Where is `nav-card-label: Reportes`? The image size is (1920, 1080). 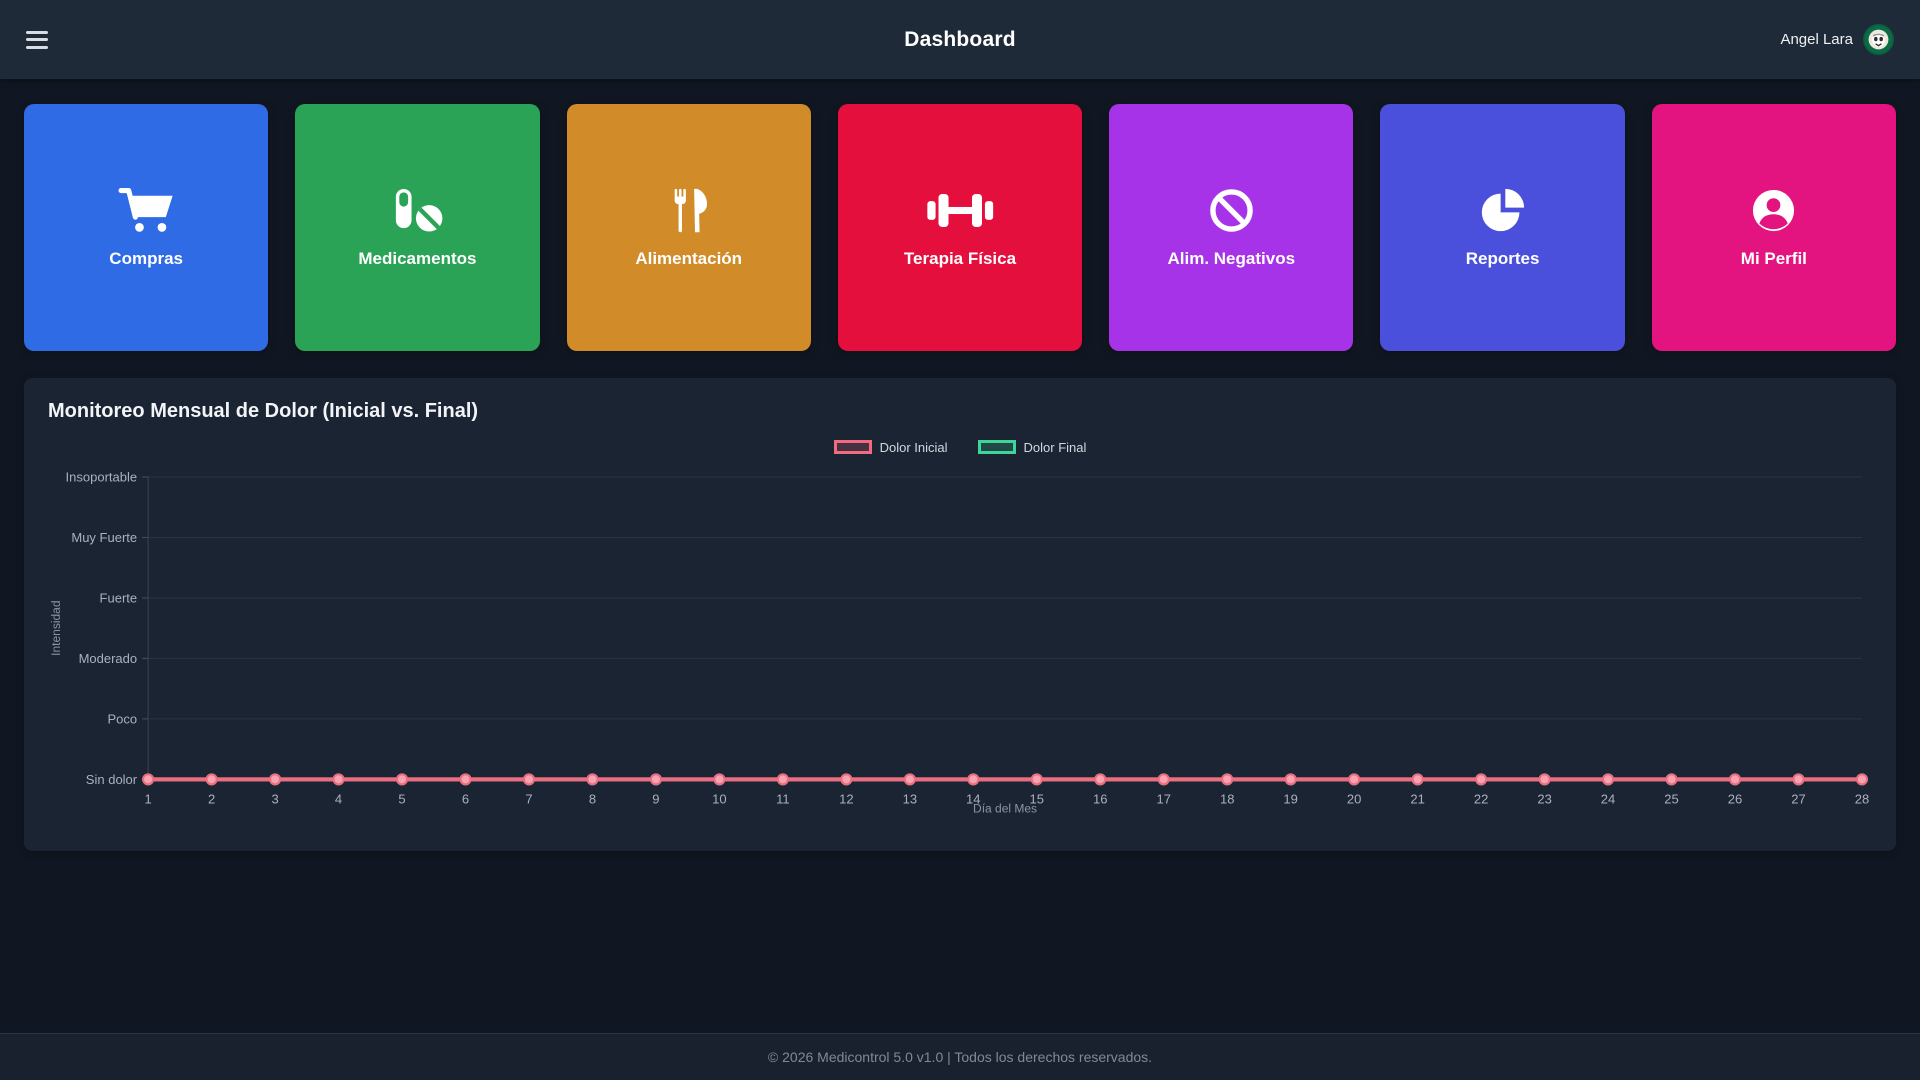
nav-card-label: Reportes is located at coordinates (1502, 258).